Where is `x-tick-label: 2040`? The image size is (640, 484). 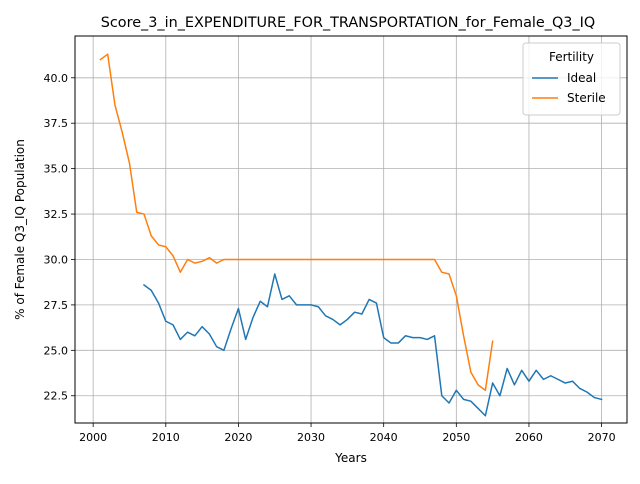
x-tick-label: 2040 is located at coordinates (384, 437).